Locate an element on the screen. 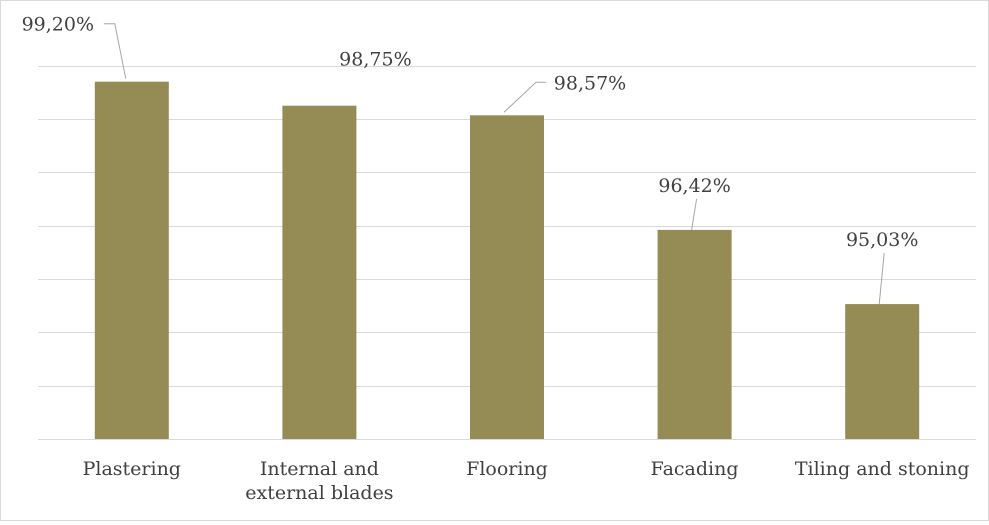 This screenshot has width=989, height=525. bar-internal-and-external-blades is located at coordinates (319, 272).